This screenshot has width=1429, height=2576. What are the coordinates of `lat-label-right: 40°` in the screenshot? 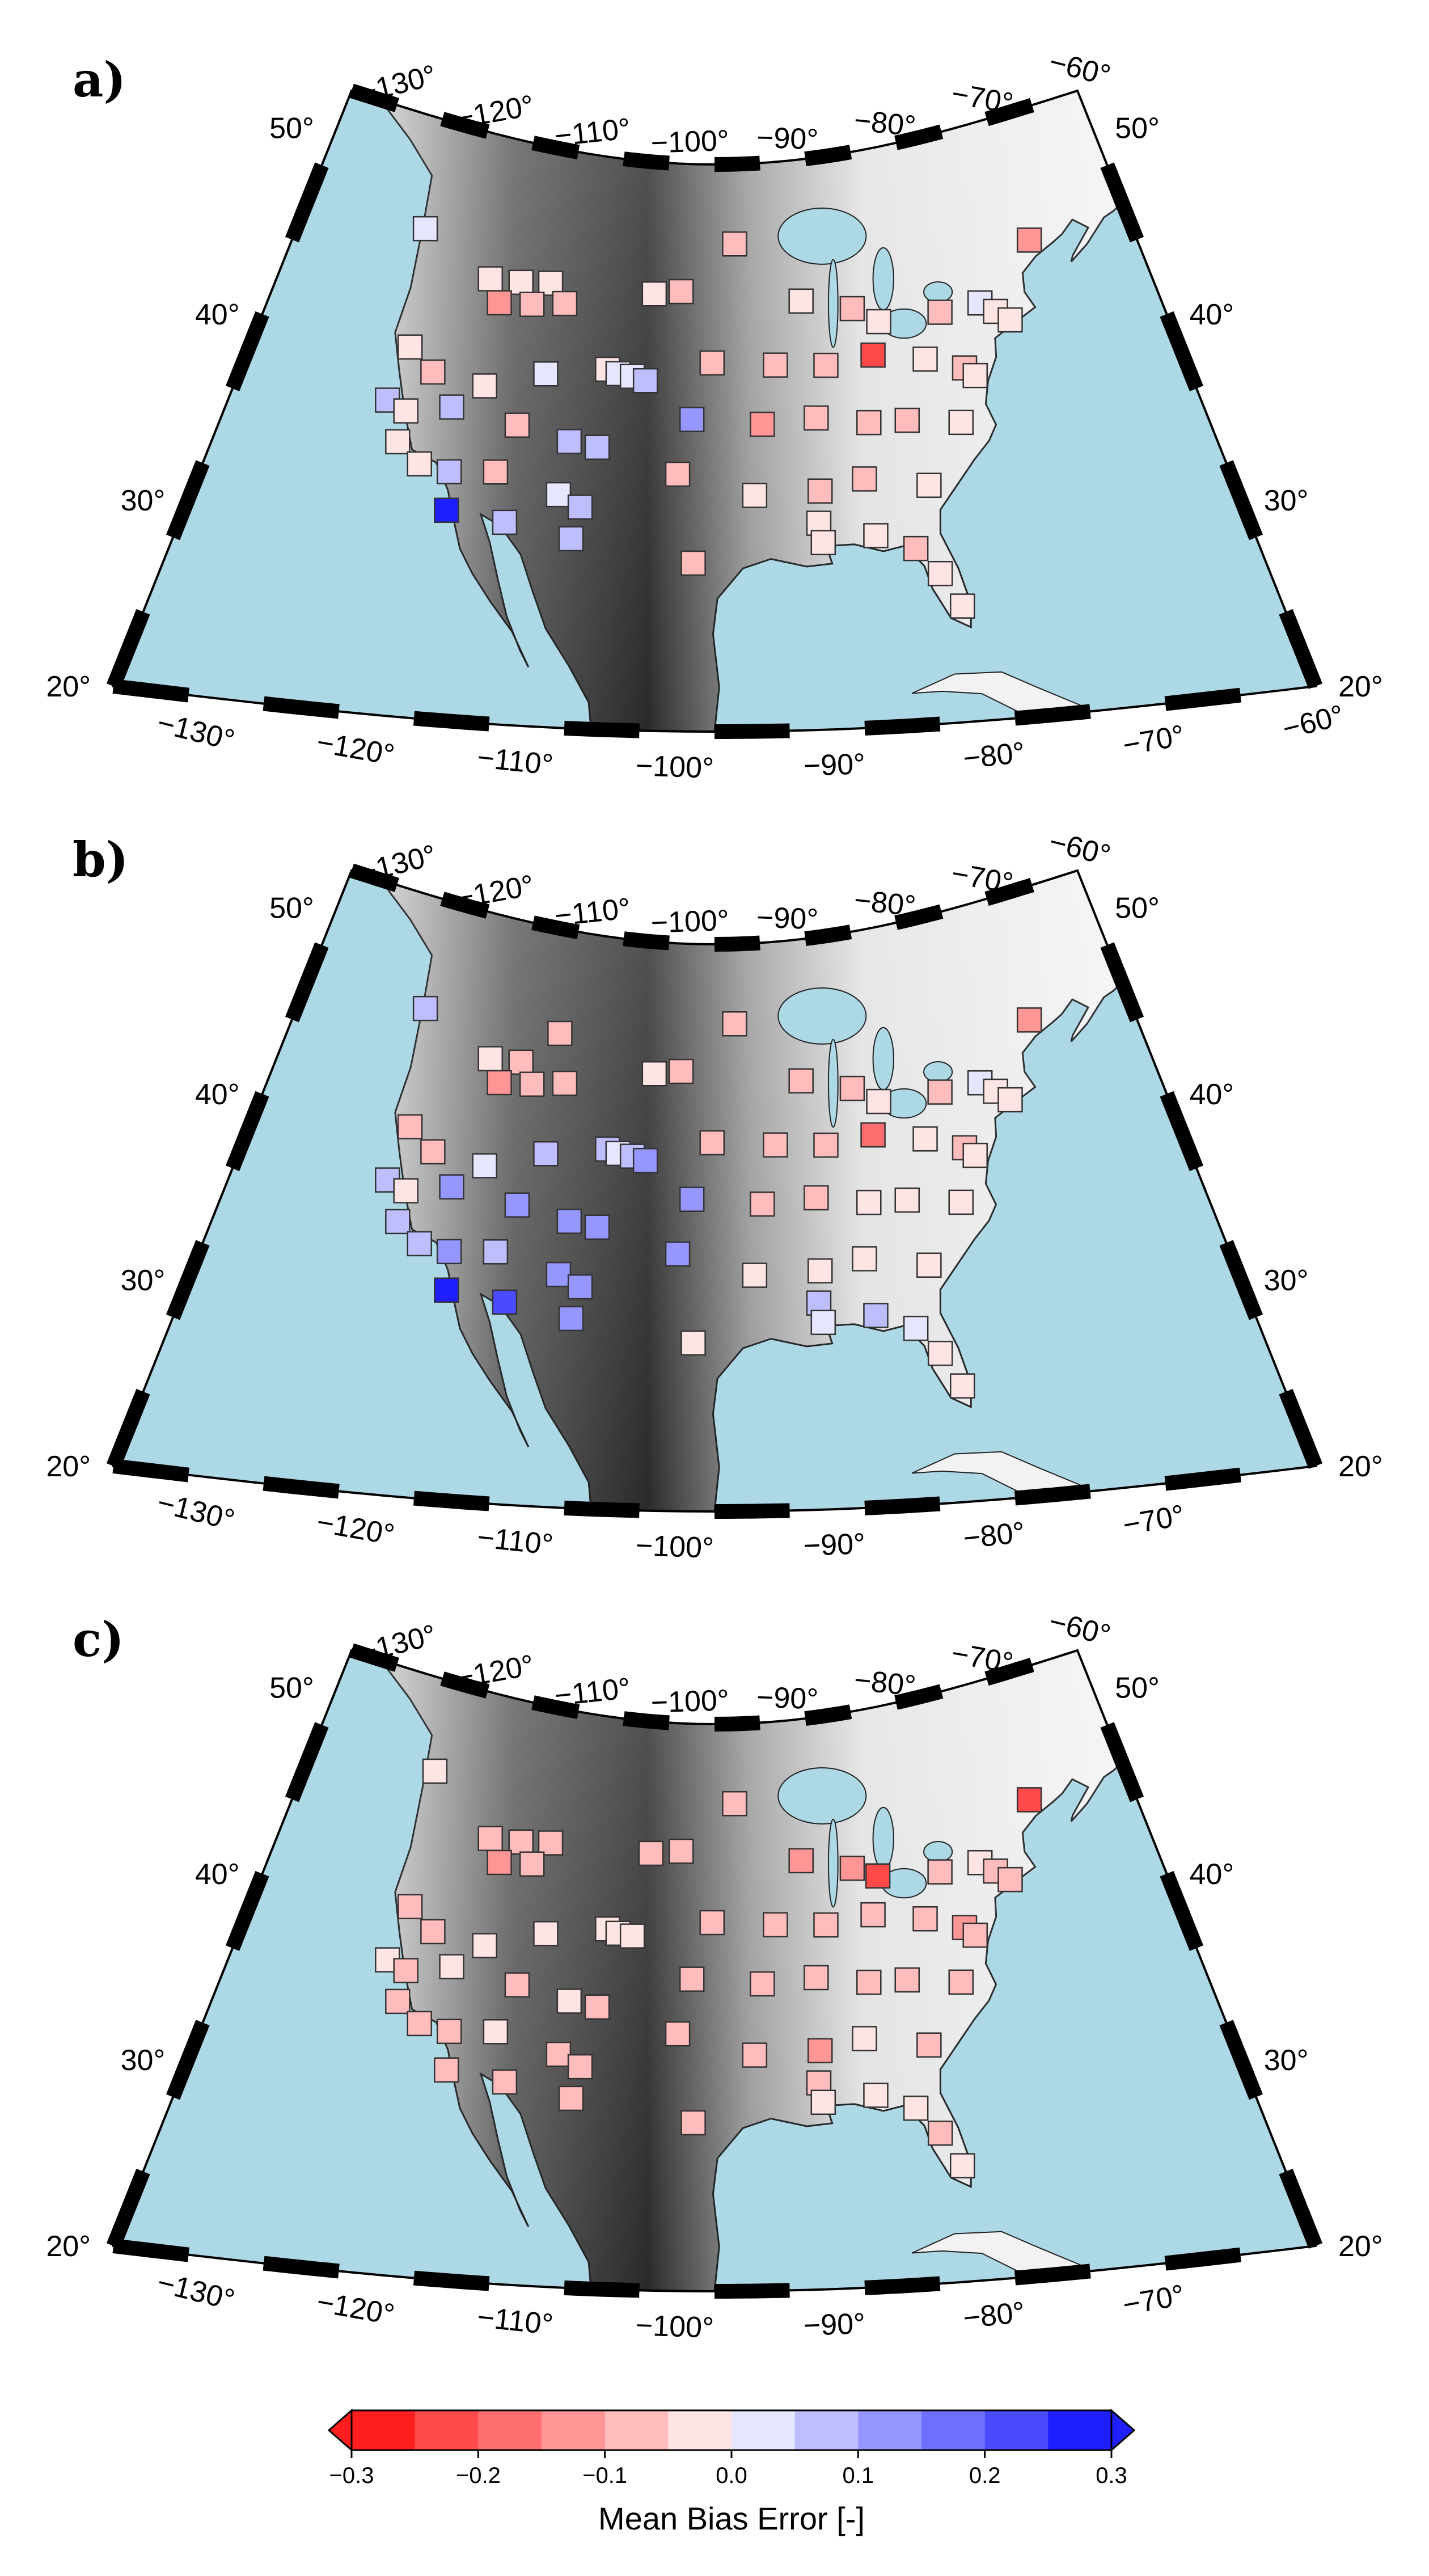 It's located at (1212, 1874).